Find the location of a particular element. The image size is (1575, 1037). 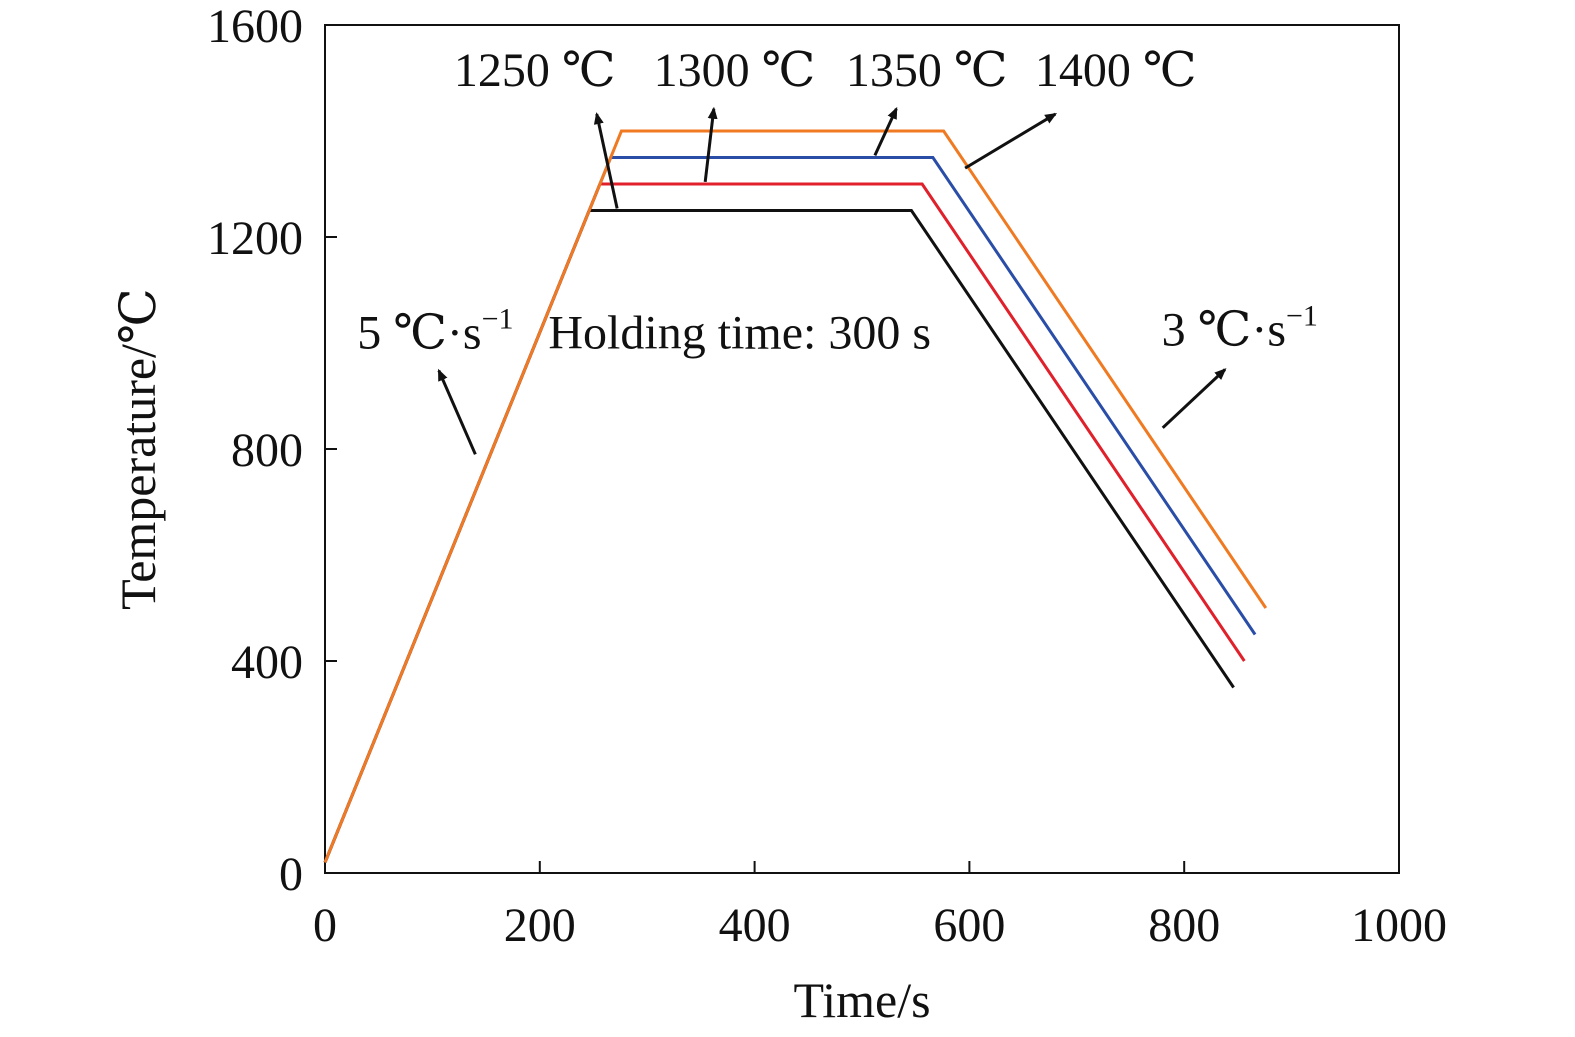

annotation-text-3: 3 ℃·s is located at coordinates (1224, 330).